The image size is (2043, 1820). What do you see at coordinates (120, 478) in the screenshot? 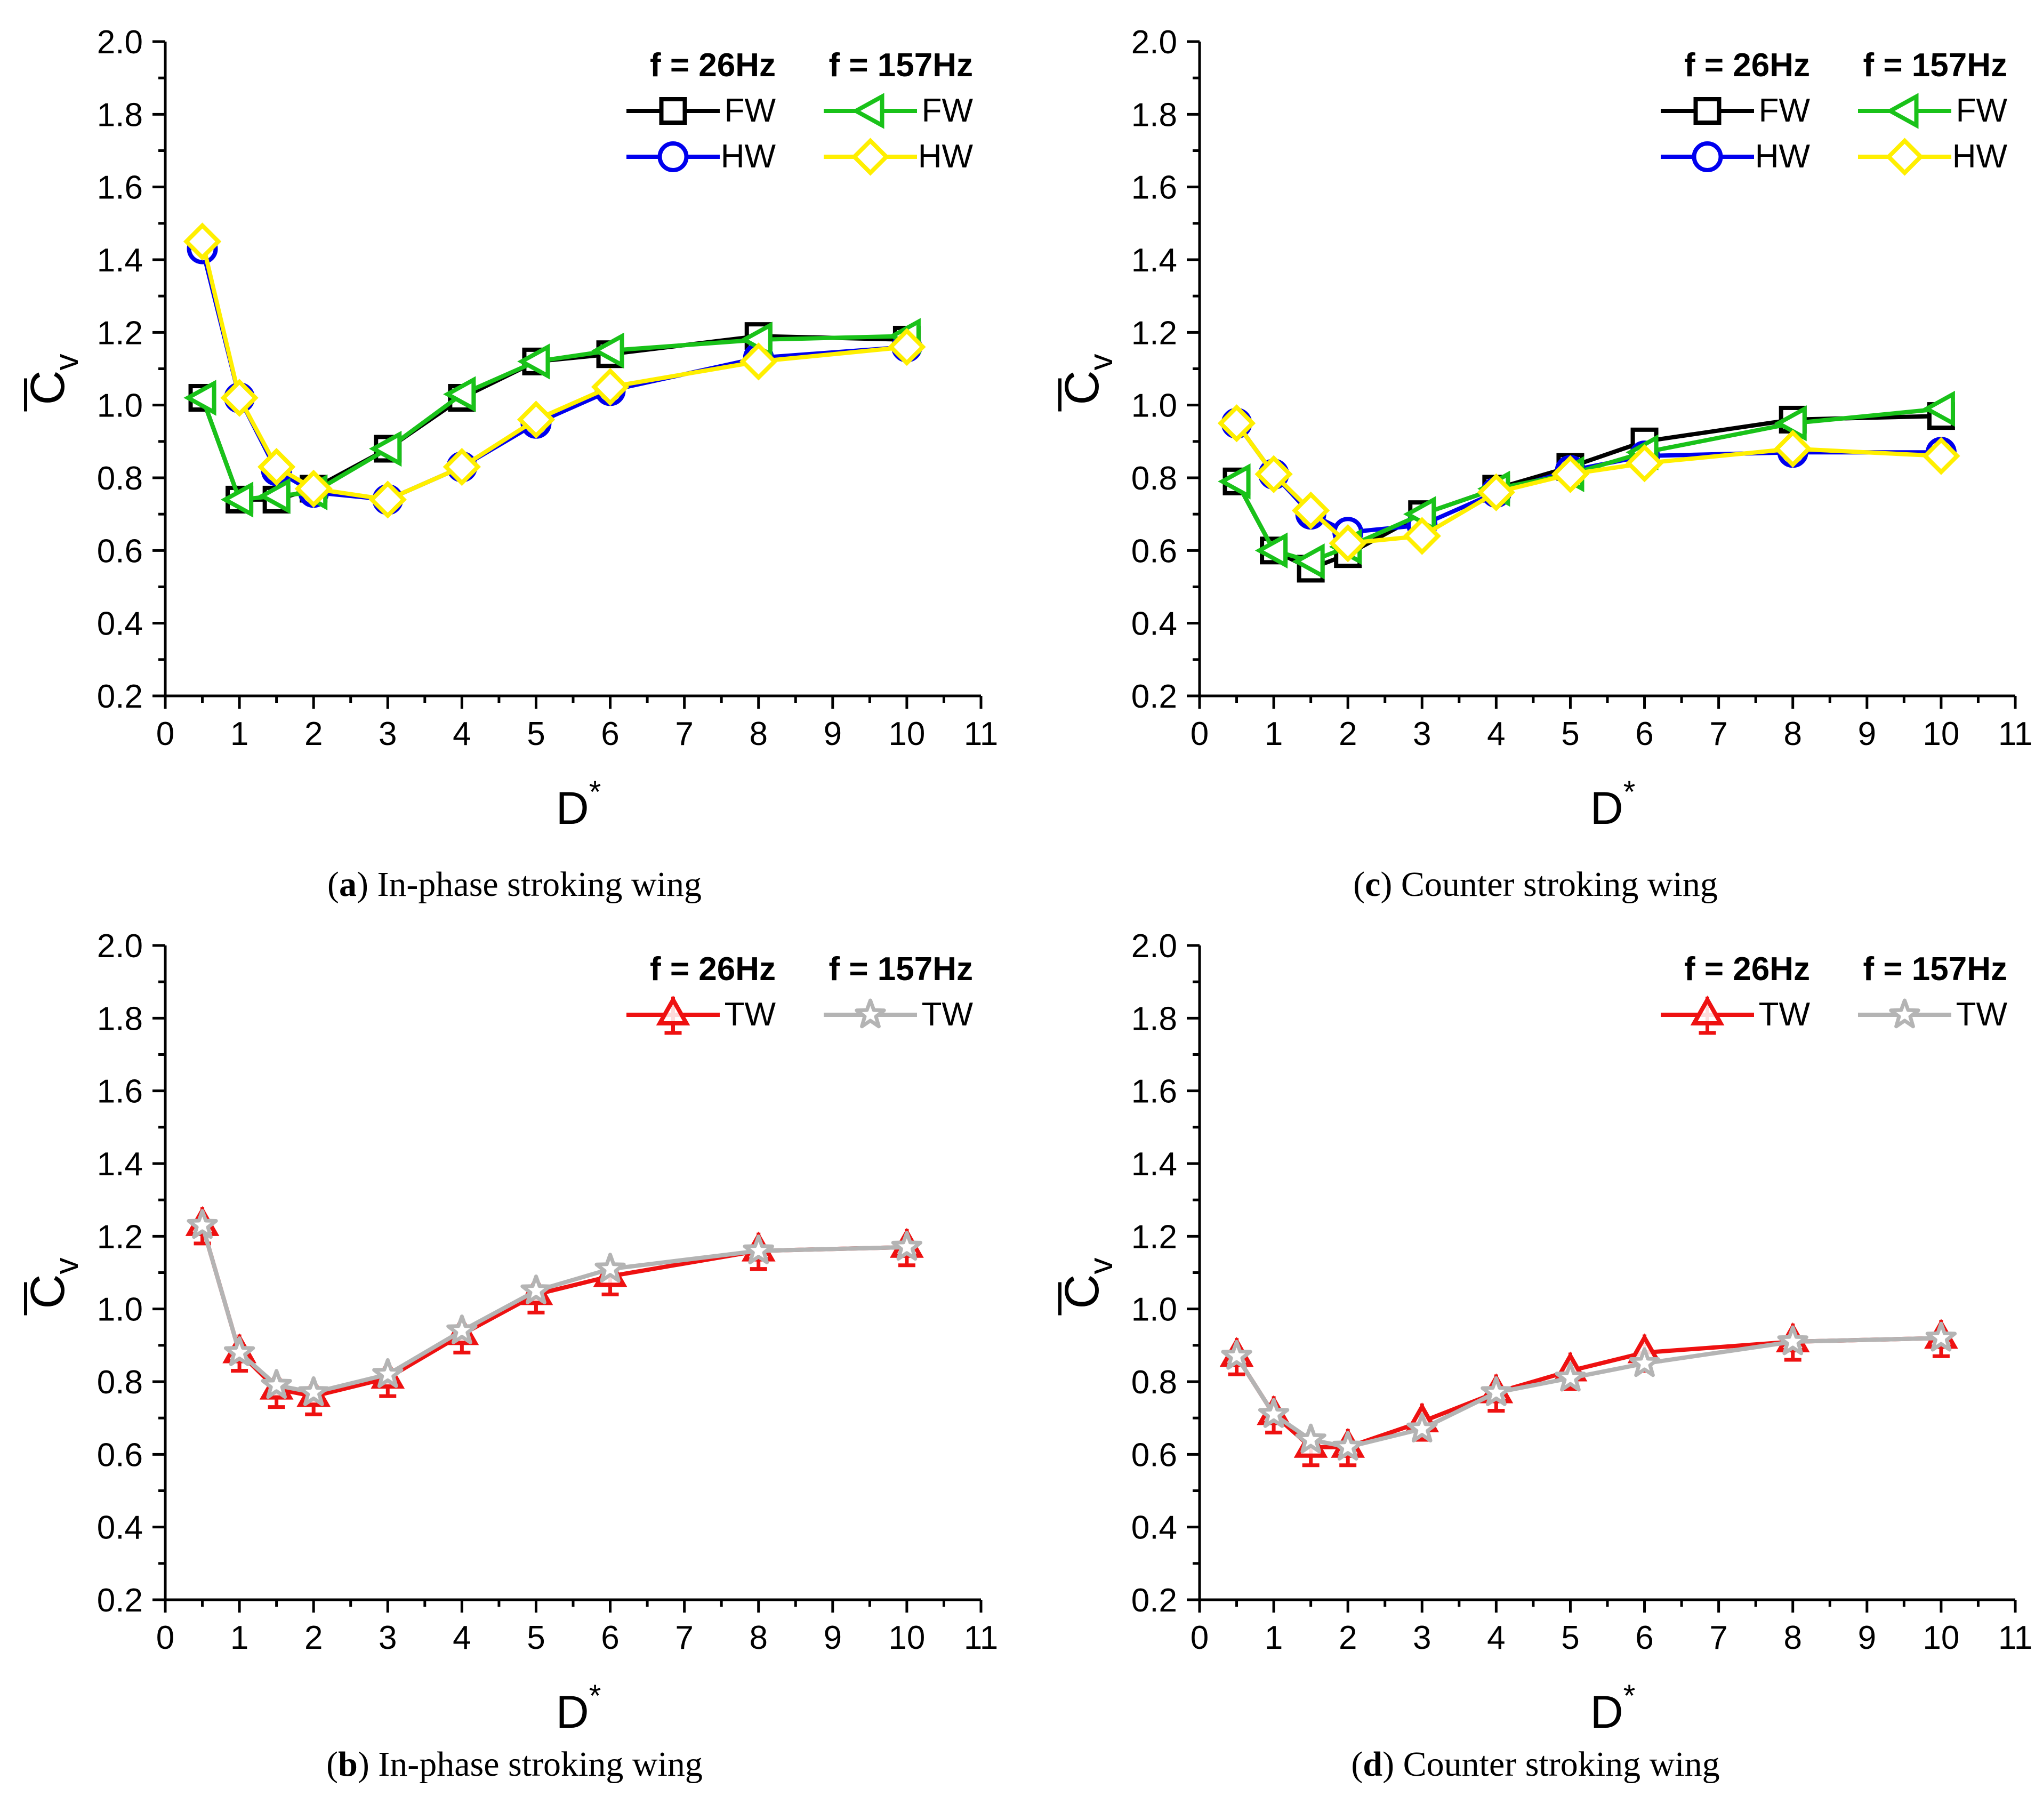
I see `y-tick-label: 0.8` at bounding box center [120, 478].